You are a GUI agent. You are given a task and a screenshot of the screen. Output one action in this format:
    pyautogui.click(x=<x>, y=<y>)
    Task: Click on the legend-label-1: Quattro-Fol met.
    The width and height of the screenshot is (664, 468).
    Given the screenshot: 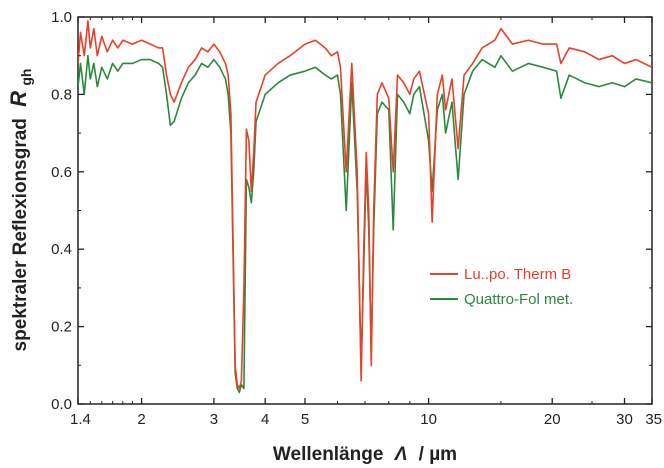 What is the action you would take?
    pyautogui.click(x=518, y=299)
    